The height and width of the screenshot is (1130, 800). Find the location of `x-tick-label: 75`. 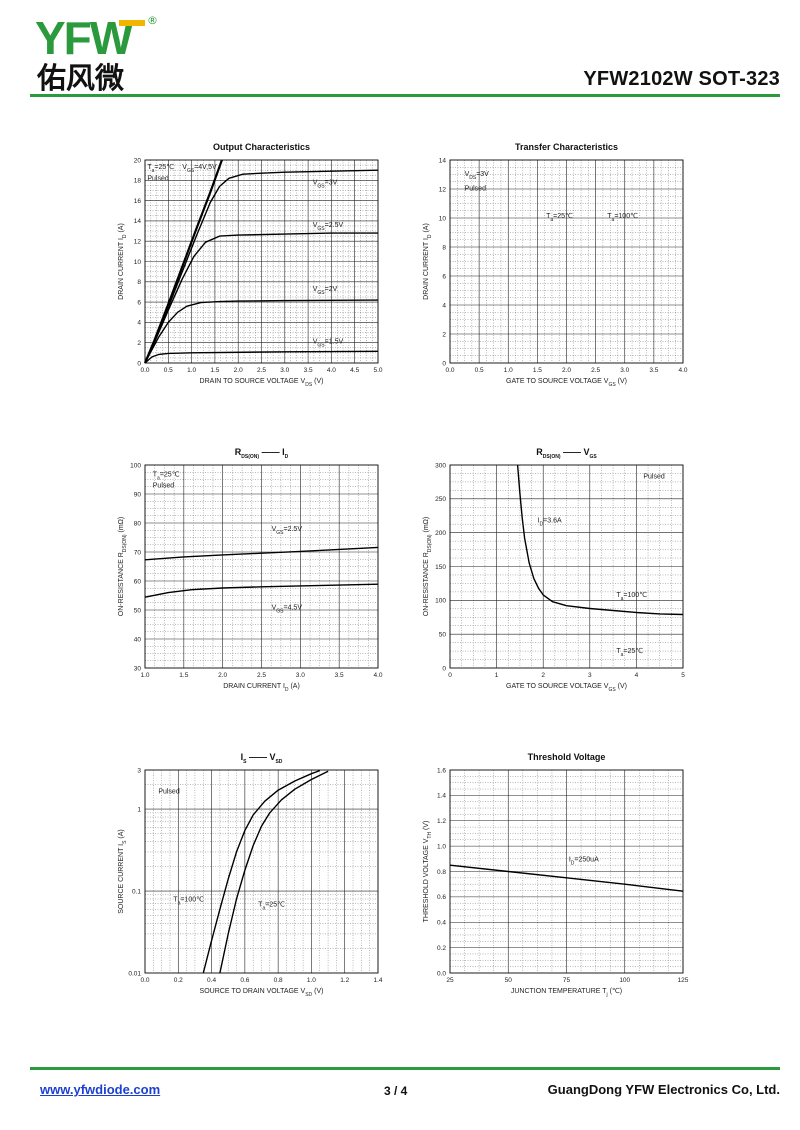

x-tick-label: 75 is located at coordinates (567, 980).